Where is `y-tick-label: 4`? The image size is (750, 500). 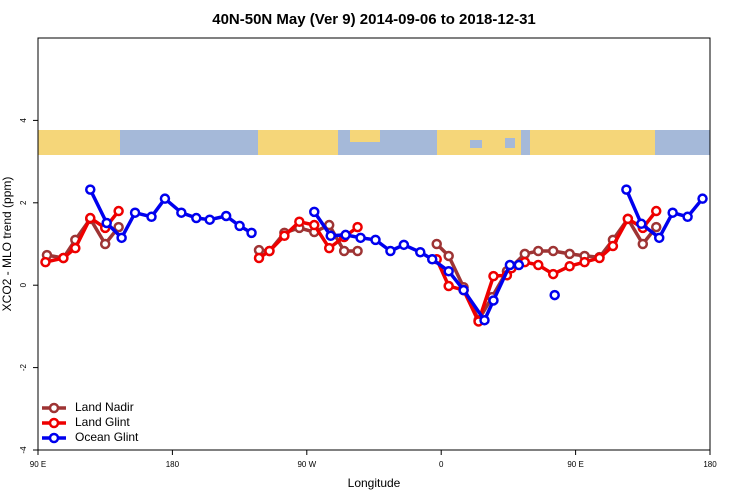
y-tick-label: 4 is located at coordinates (23, 120).